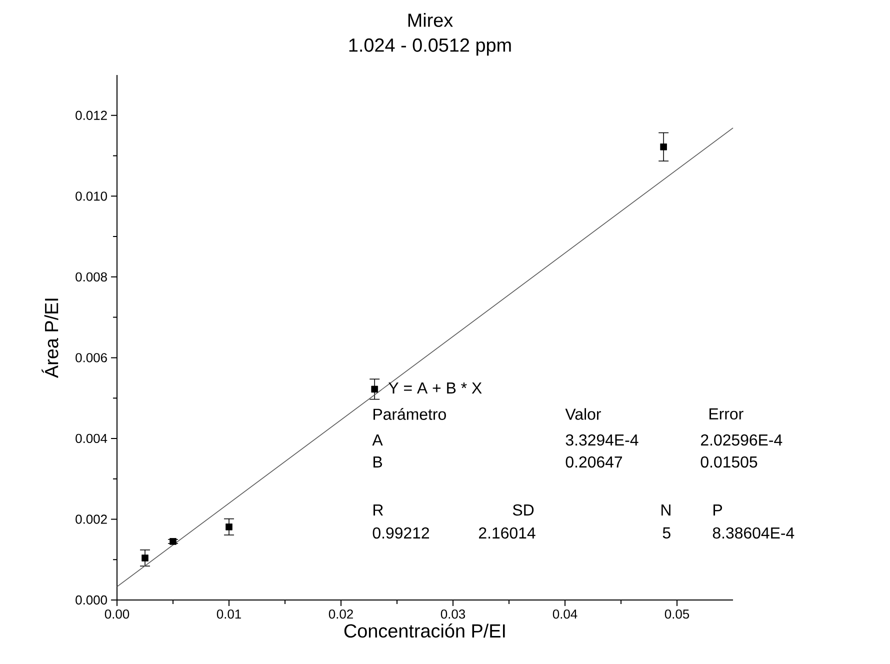 This screenshot has width=890, height=664. What do you see at coordinates (378, 510) in the screenshot?
I see `annotation: R` at bounding box center [378, 510].